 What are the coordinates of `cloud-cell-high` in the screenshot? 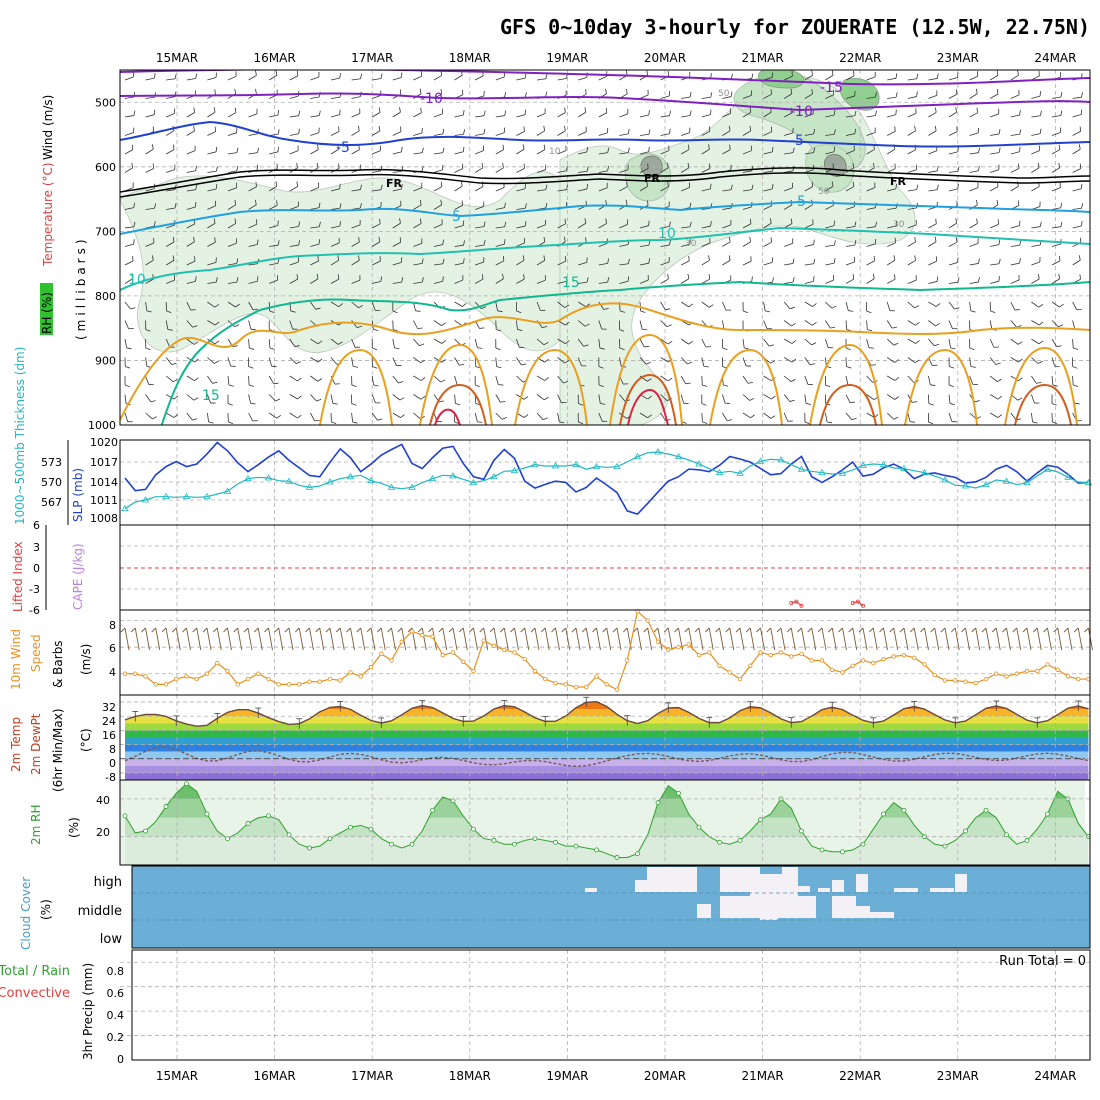 It's located at (961, 883).